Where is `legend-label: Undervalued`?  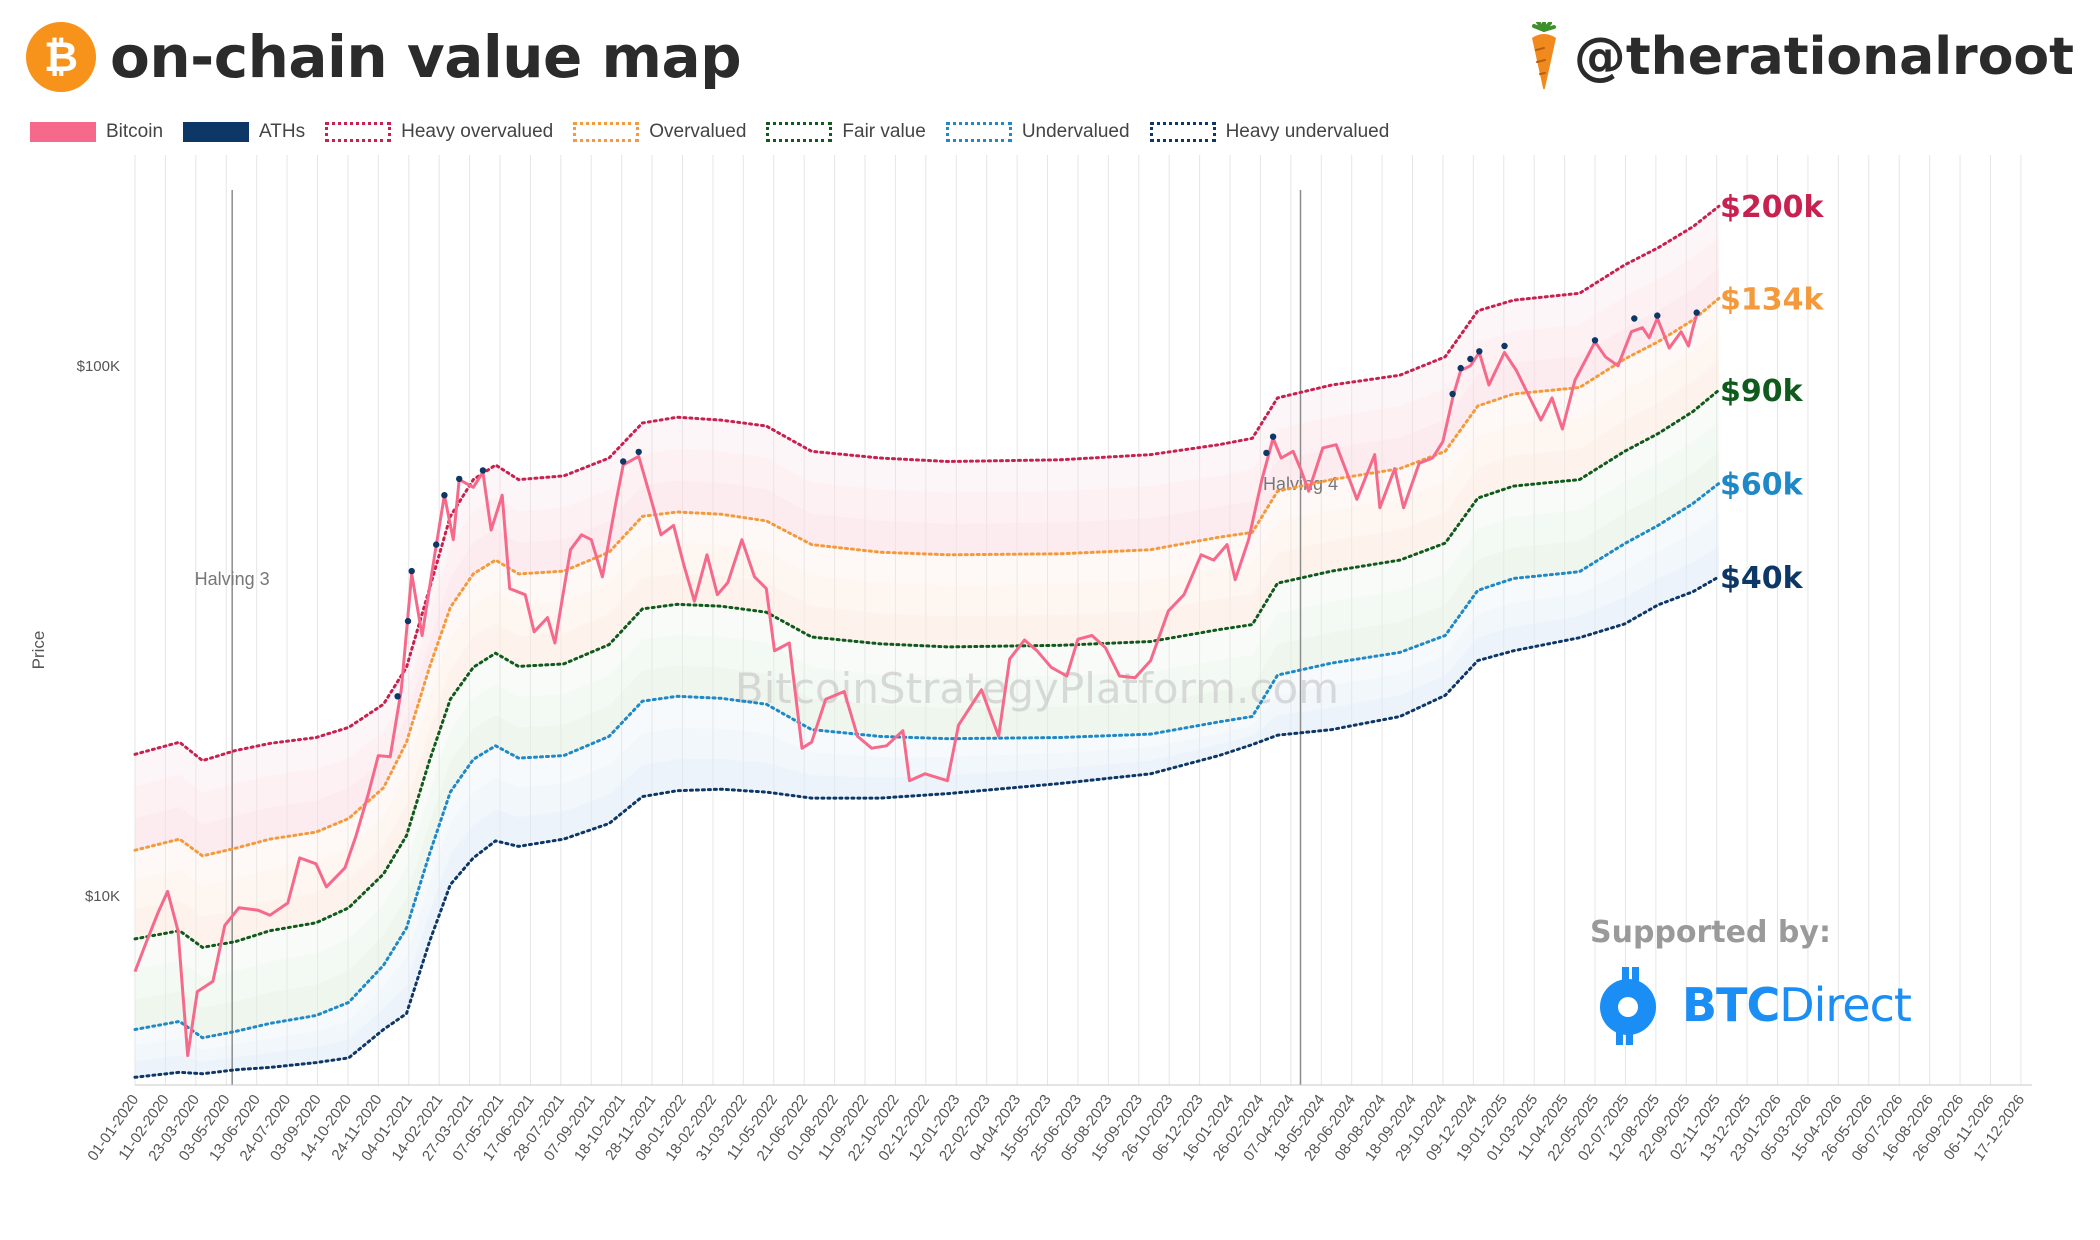 legend-label: Undervalued is located at coordinates (1075, 131).